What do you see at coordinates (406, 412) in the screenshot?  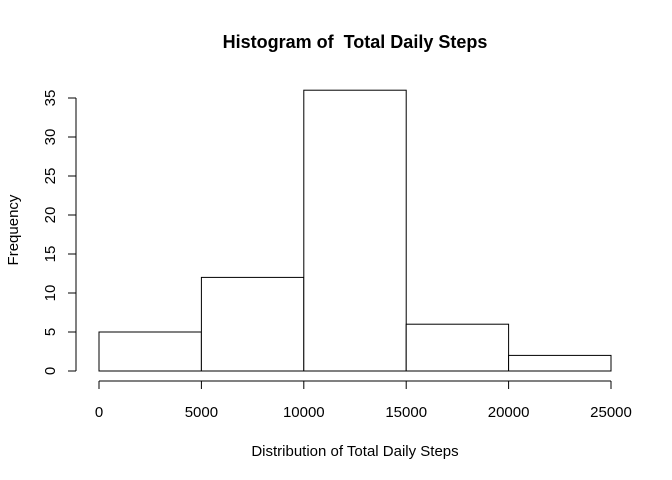 I see `x-tick-label-3: 15000` at bounding box center [406, 412].